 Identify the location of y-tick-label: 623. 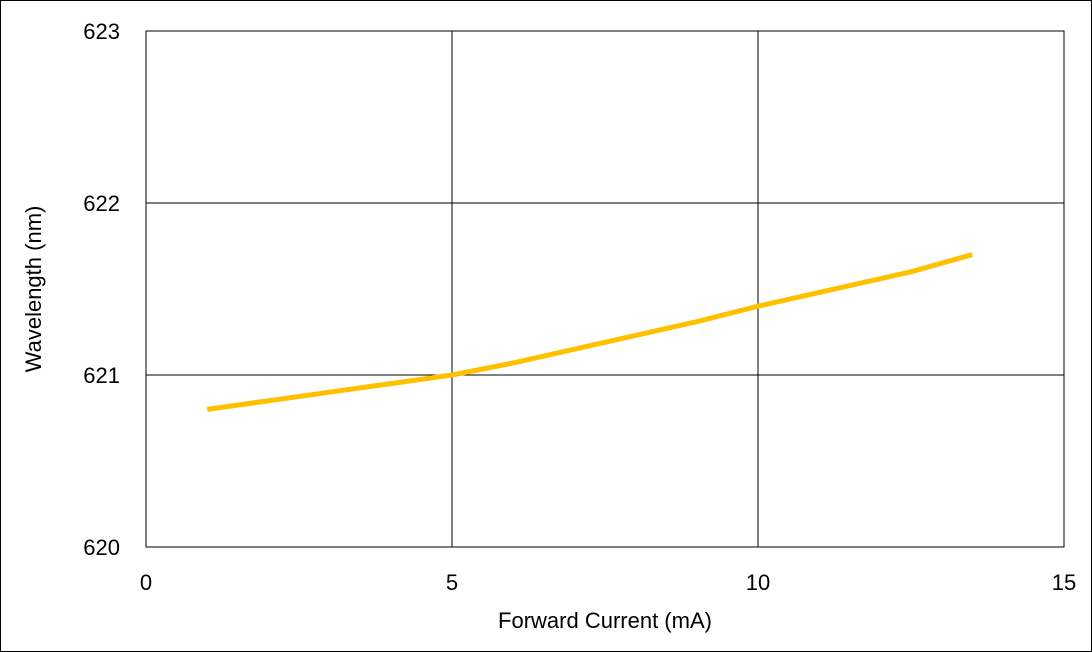
(101, 31).